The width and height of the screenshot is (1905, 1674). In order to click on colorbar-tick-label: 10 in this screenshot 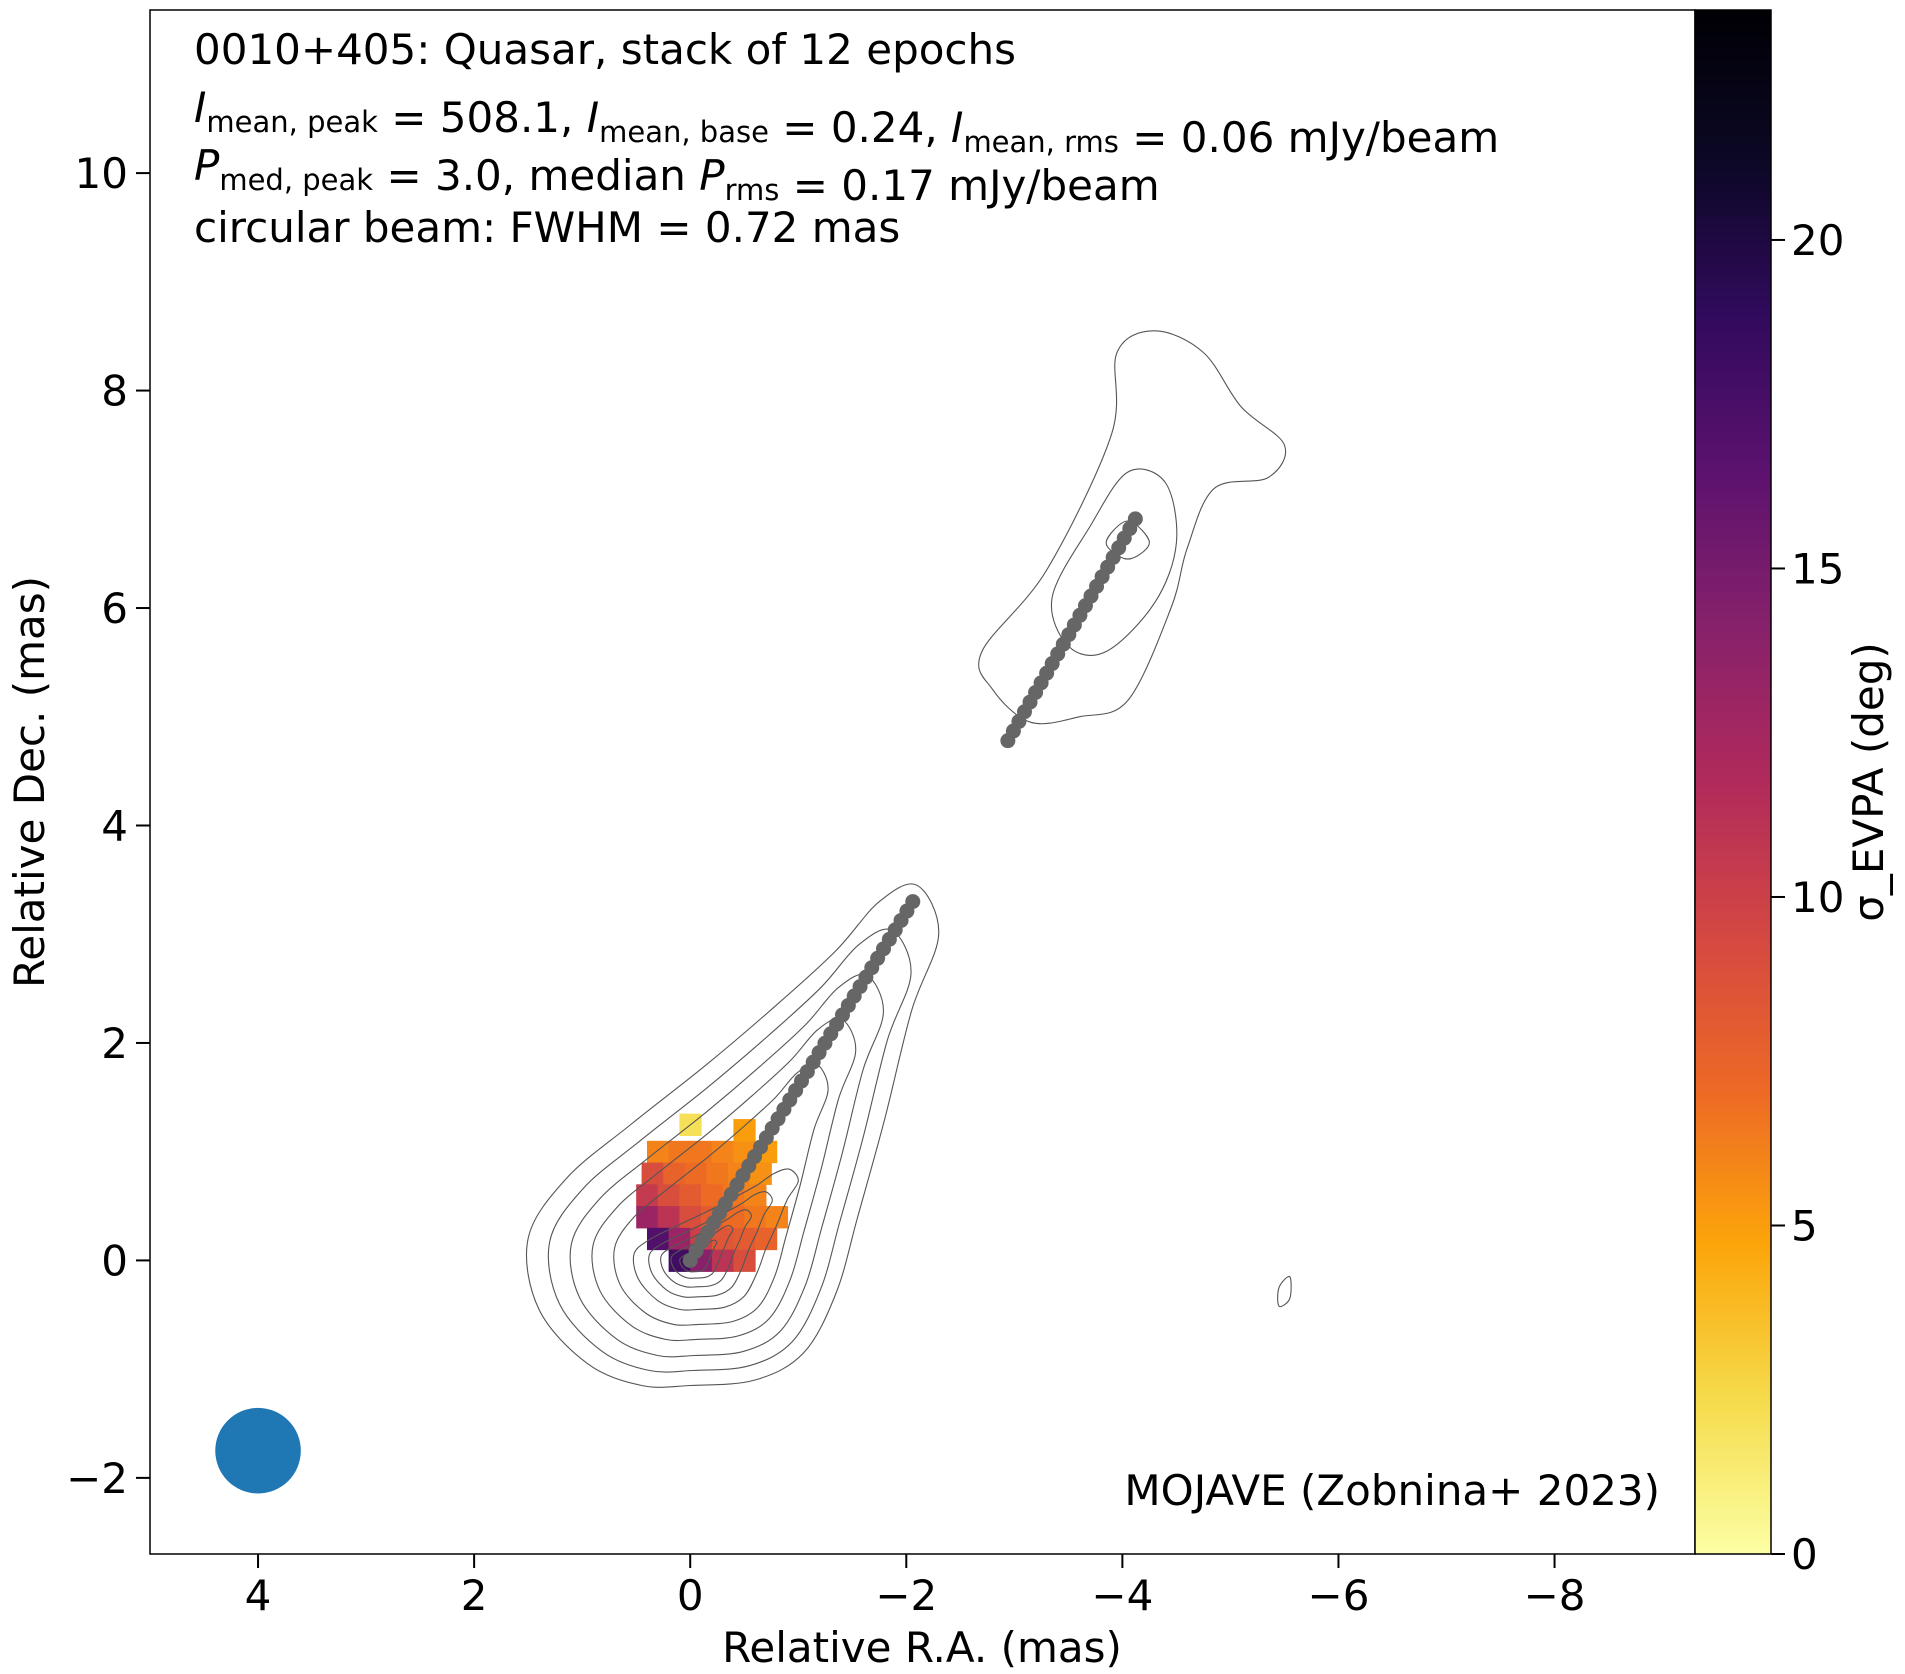, I will do `click(1817, 897)`.